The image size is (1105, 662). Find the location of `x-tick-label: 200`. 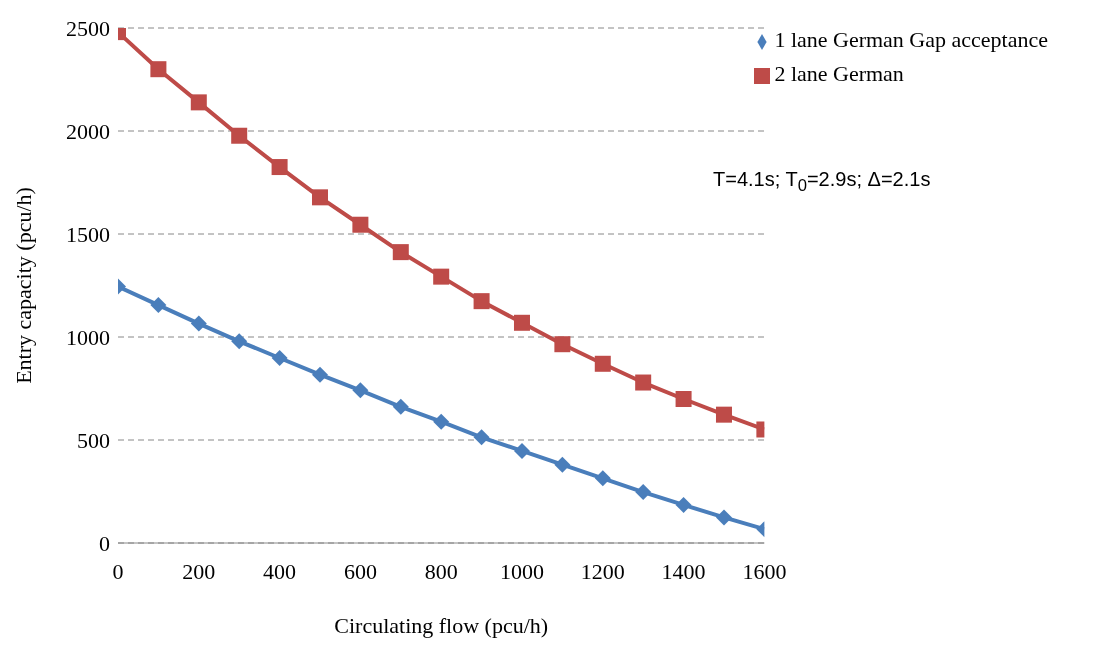

x-tick-label: 200 is located at coordinates (199, 571).